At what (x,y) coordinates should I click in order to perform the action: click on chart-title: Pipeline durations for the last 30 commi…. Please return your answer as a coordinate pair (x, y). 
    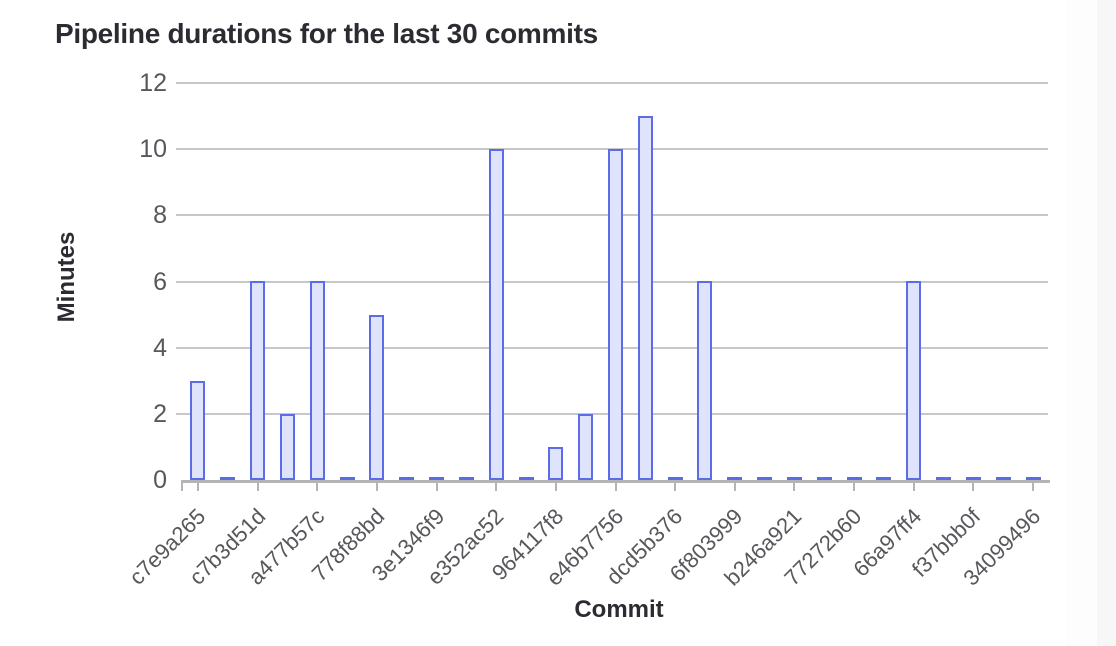
    Looking at the image, I should click on (326, 33).